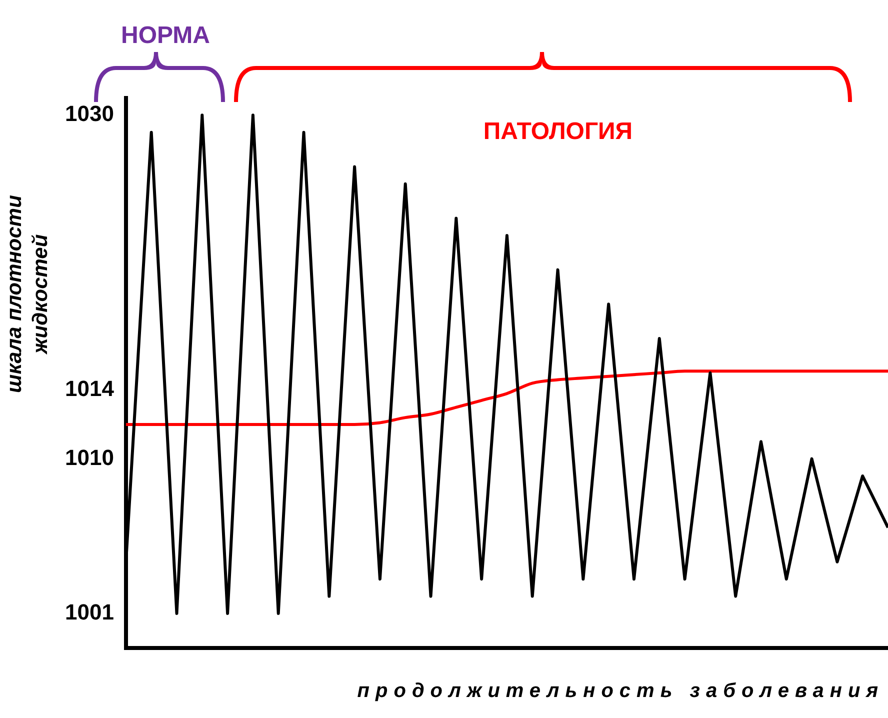 This screenshot has height=718, width=888. Describe the element at coordinates (89, 457) in the screenshot. I see `y-tick-label: 1010` at that location.